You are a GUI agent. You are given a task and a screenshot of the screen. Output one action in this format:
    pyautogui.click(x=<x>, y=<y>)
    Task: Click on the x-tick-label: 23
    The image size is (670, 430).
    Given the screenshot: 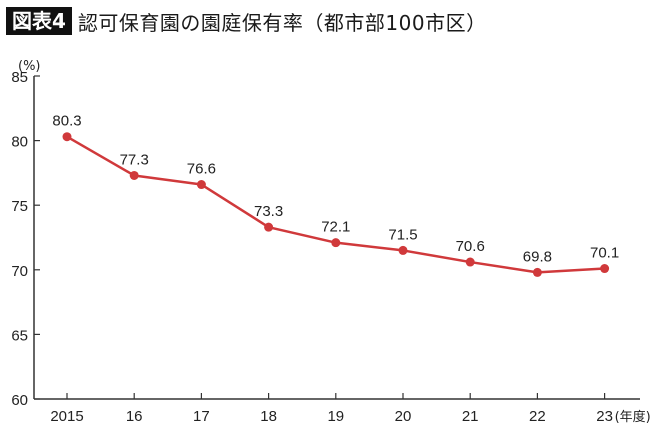 What is the action you would take?
    pyautogui.click(x=604, y=416)
    